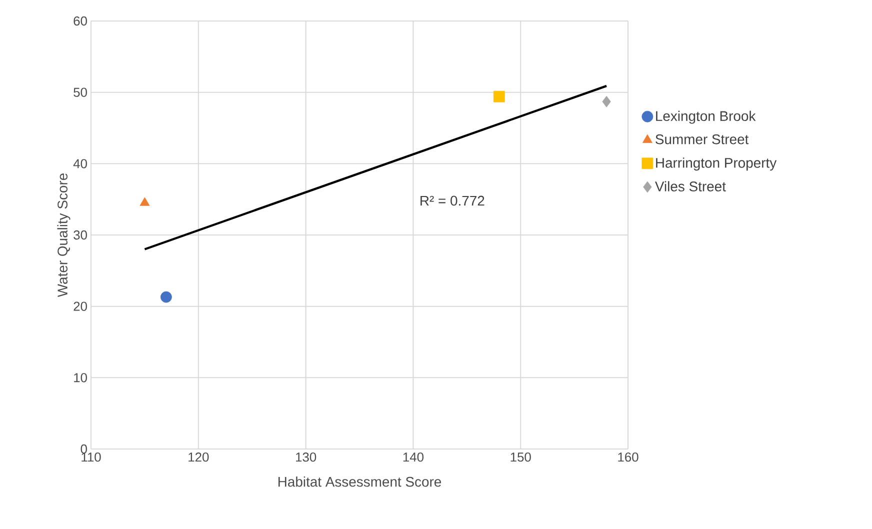 The width and height of the screenshot is (872, 529). What do you see at coordinates (80, 21) in the screenshot?
I see `y-tick-label: 60` at bounding box center [80, 21].